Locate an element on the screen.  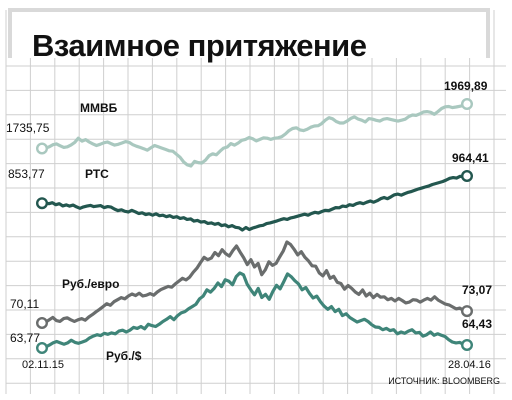
series-name-label: Руб./$ is located at coordinates (124, 356).